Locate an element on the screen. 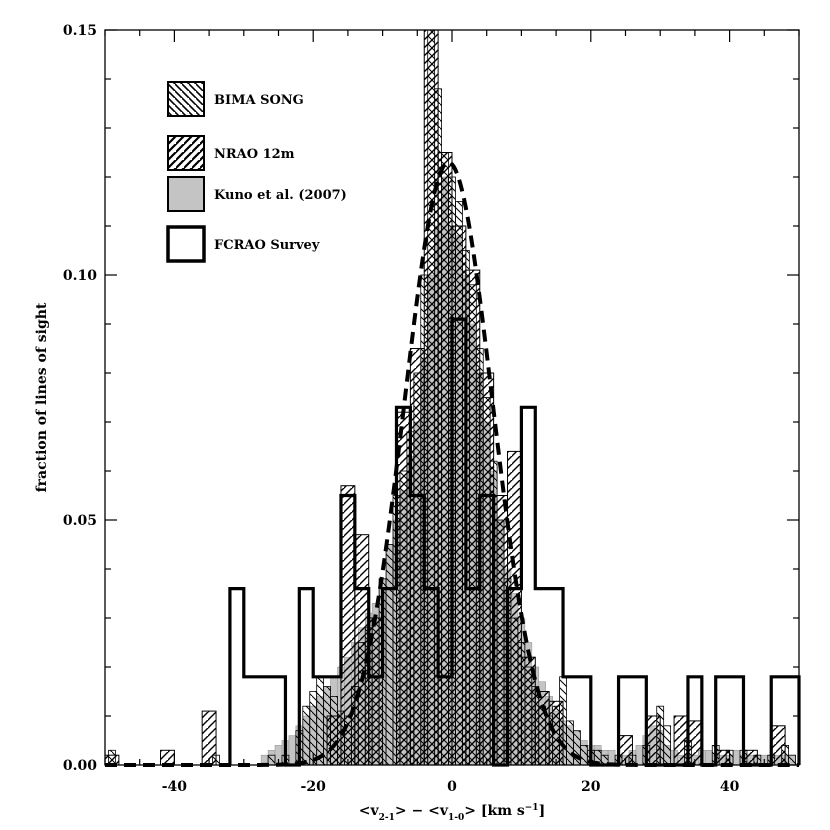  y-tick-label: 0.00 is located at coordinates (80, 766).